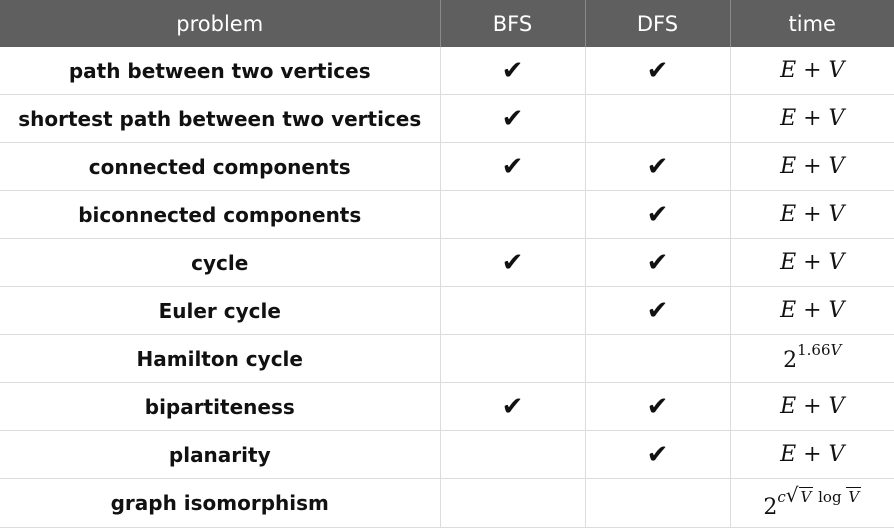 The image size is (894, 528). I want to click on table-header: problem BFS DFS time, so click(447, 23).